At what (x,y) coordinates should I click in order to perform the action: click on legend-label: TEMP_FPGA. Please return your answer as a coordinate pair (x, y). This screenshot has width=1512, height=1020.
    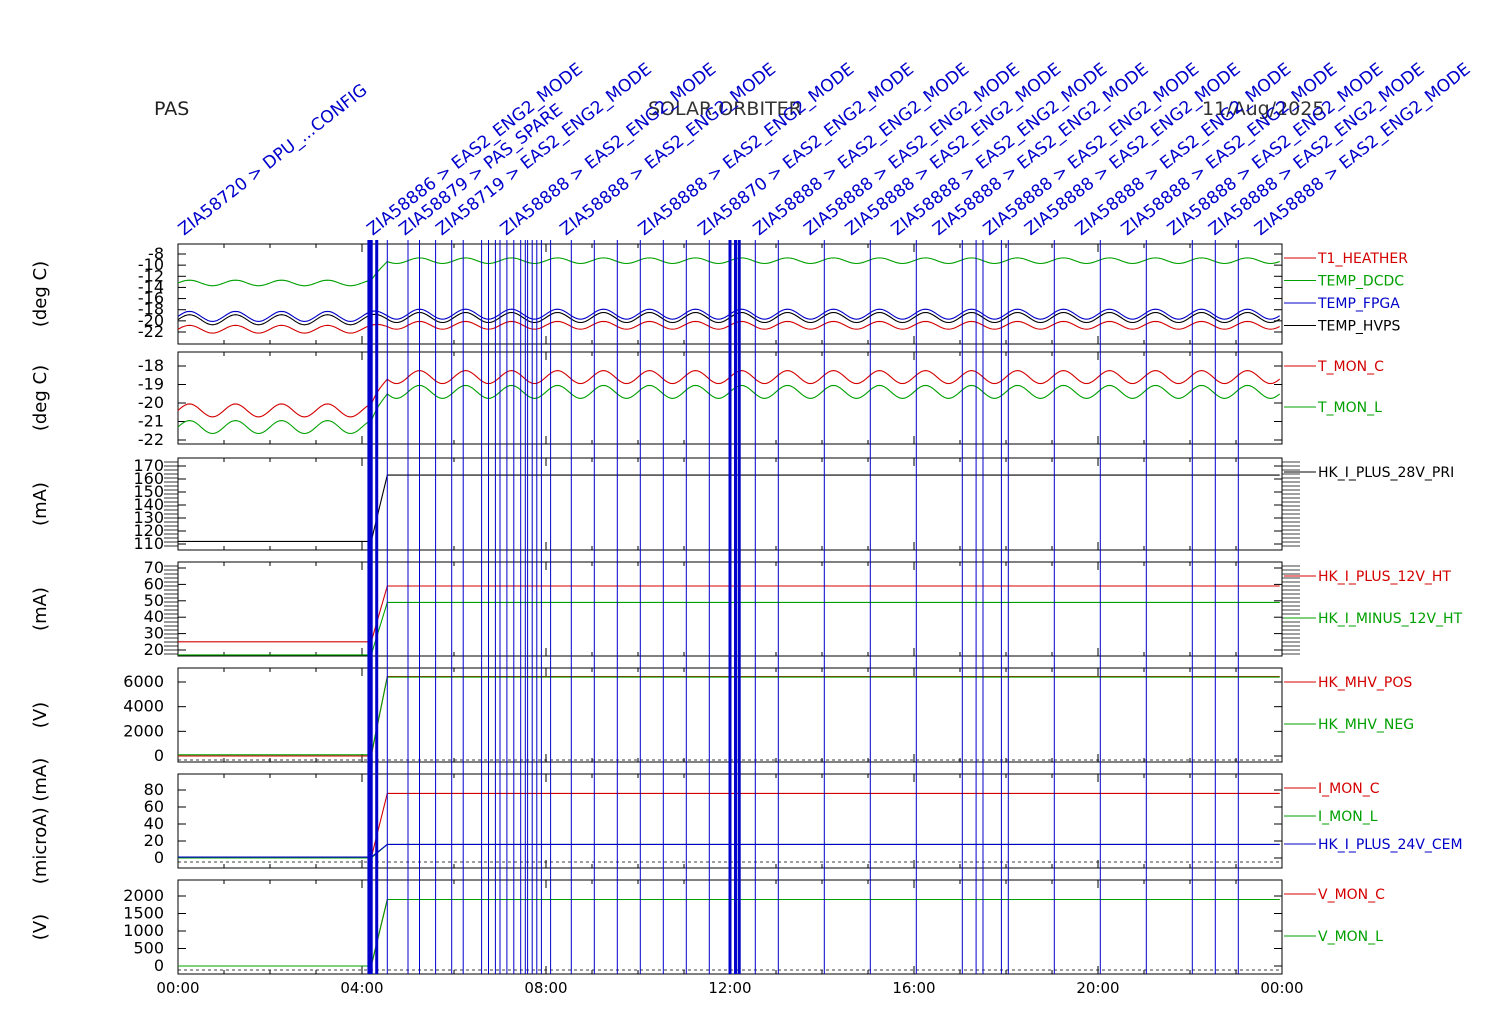
    Looking at the image, I should click on (1358, 304).